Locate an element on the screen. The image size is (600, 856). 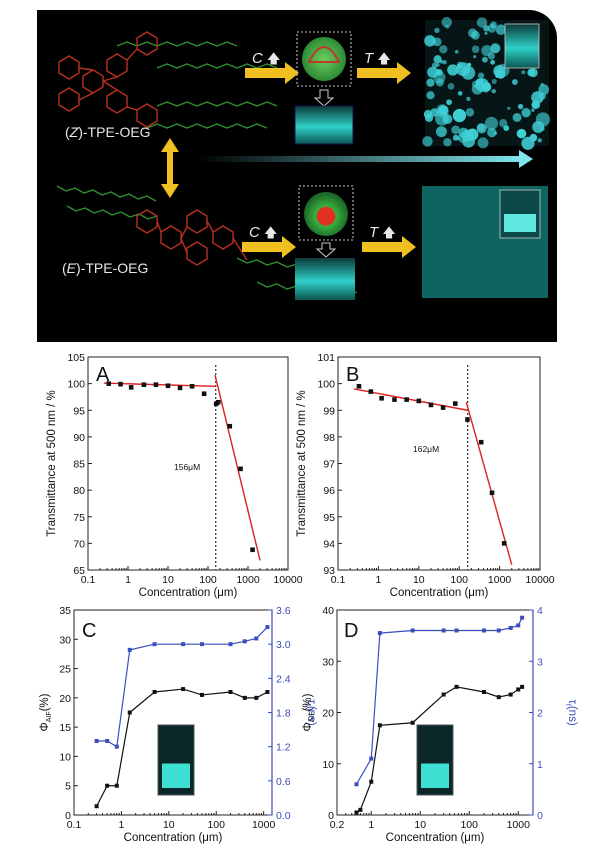
particles-image is located at coordinates (486, 83).